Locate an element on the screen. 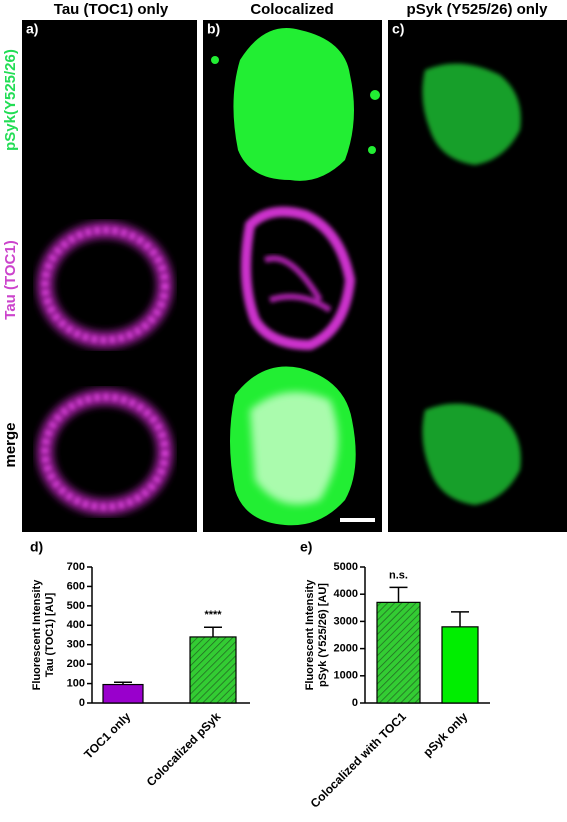  y-tick-label: 3000 is located at coordinates (346, 621).